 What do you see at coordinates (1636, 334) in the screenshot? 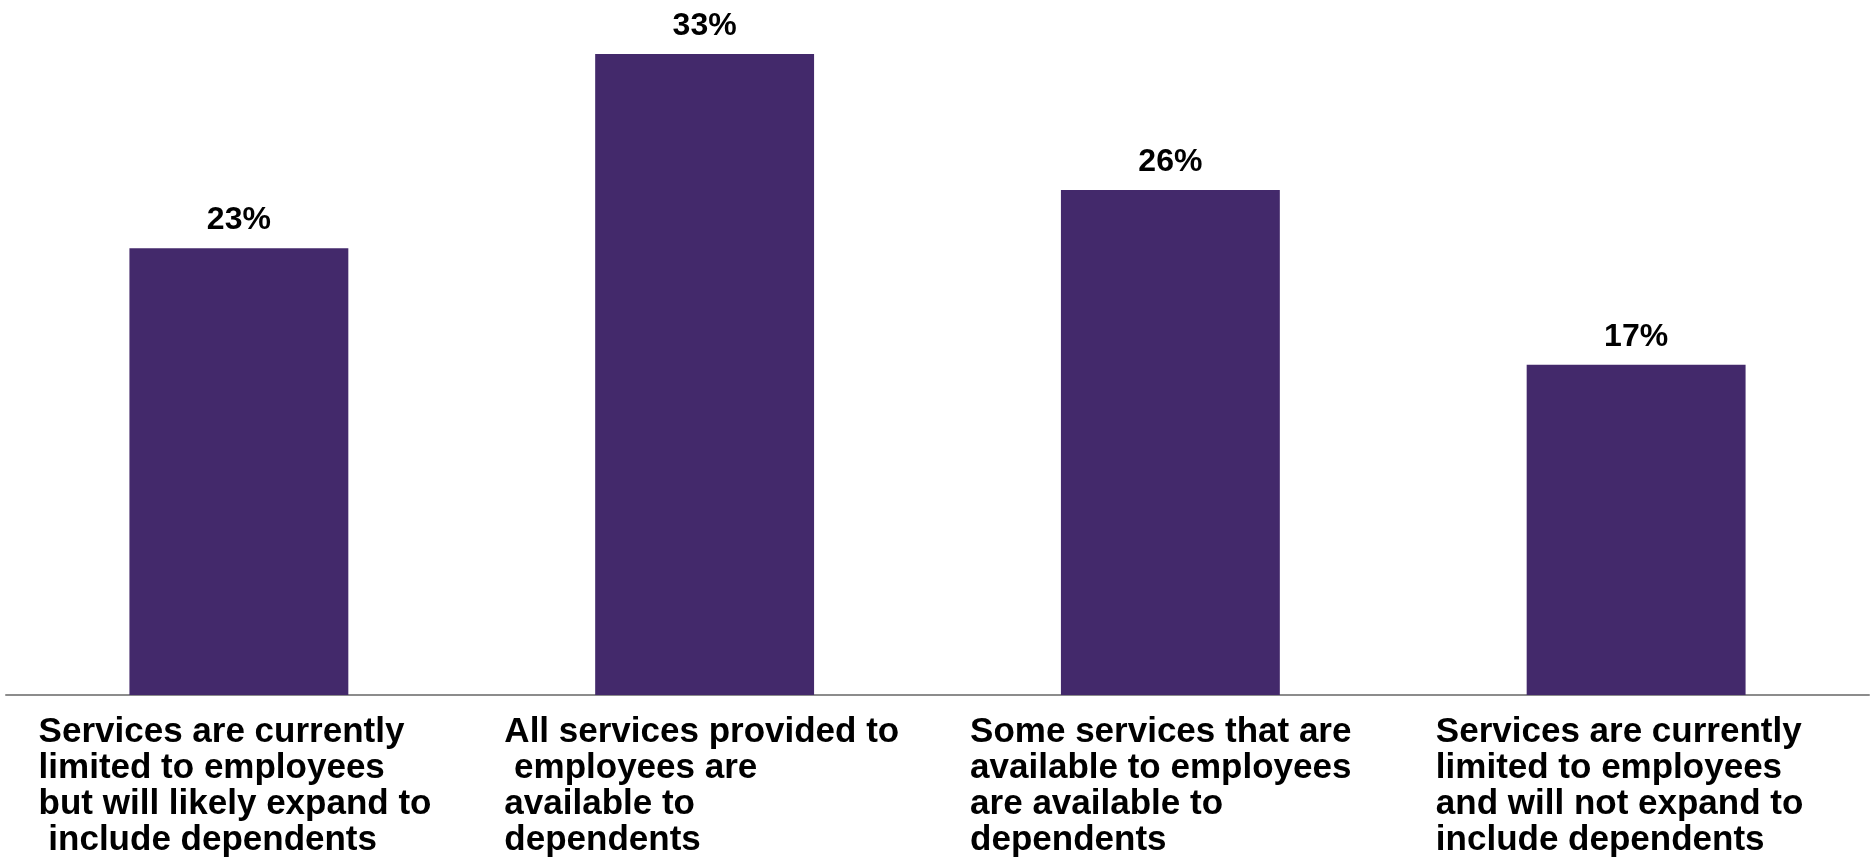
I see `data-label: 17%` at bounding box center [1636, 334].